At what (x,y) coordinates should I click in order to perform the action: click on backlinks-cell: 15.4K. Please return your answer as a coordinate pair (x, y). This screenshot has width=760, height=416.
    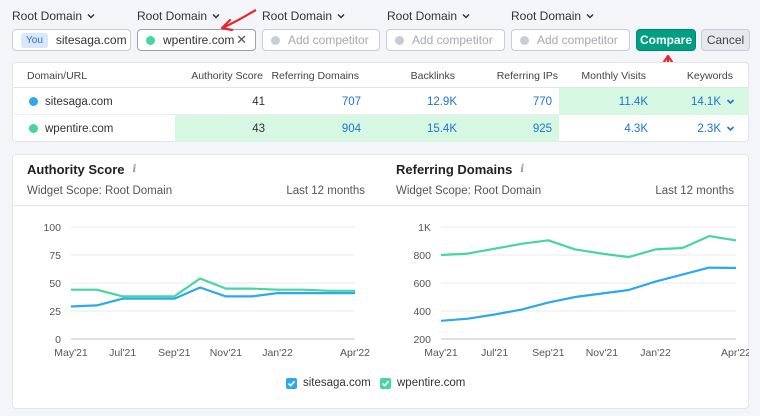
    Looking at the image, I should click on (417, 128).